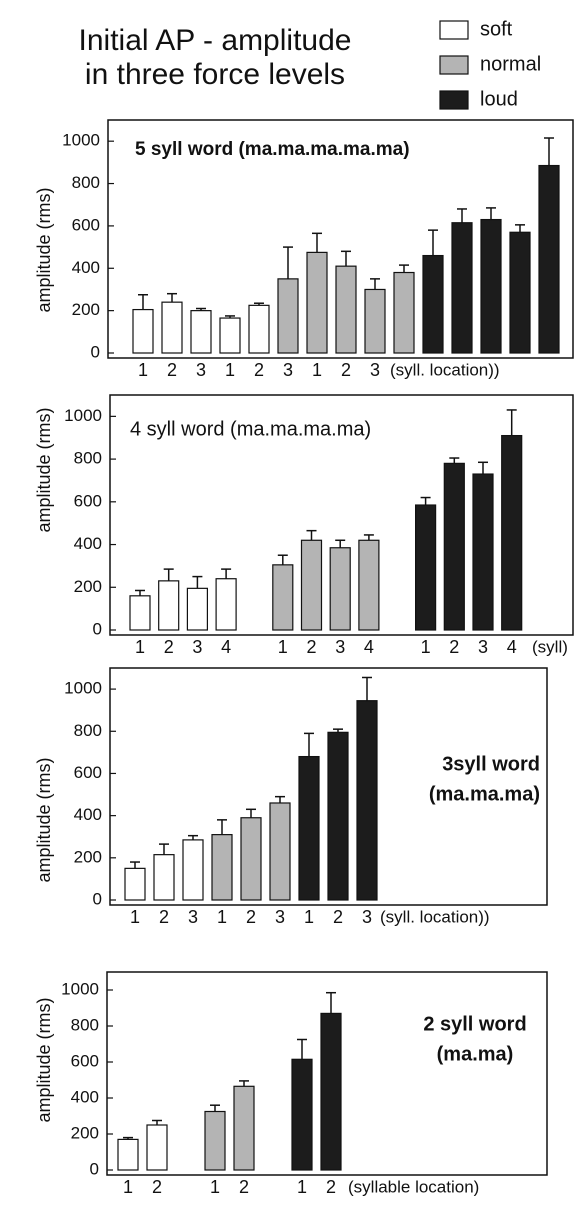 The height and width of the screenshot is (1218, 577). I want to click on panel-title: 4 syll word (ma.ma.ma.ma), so click(250, 429).